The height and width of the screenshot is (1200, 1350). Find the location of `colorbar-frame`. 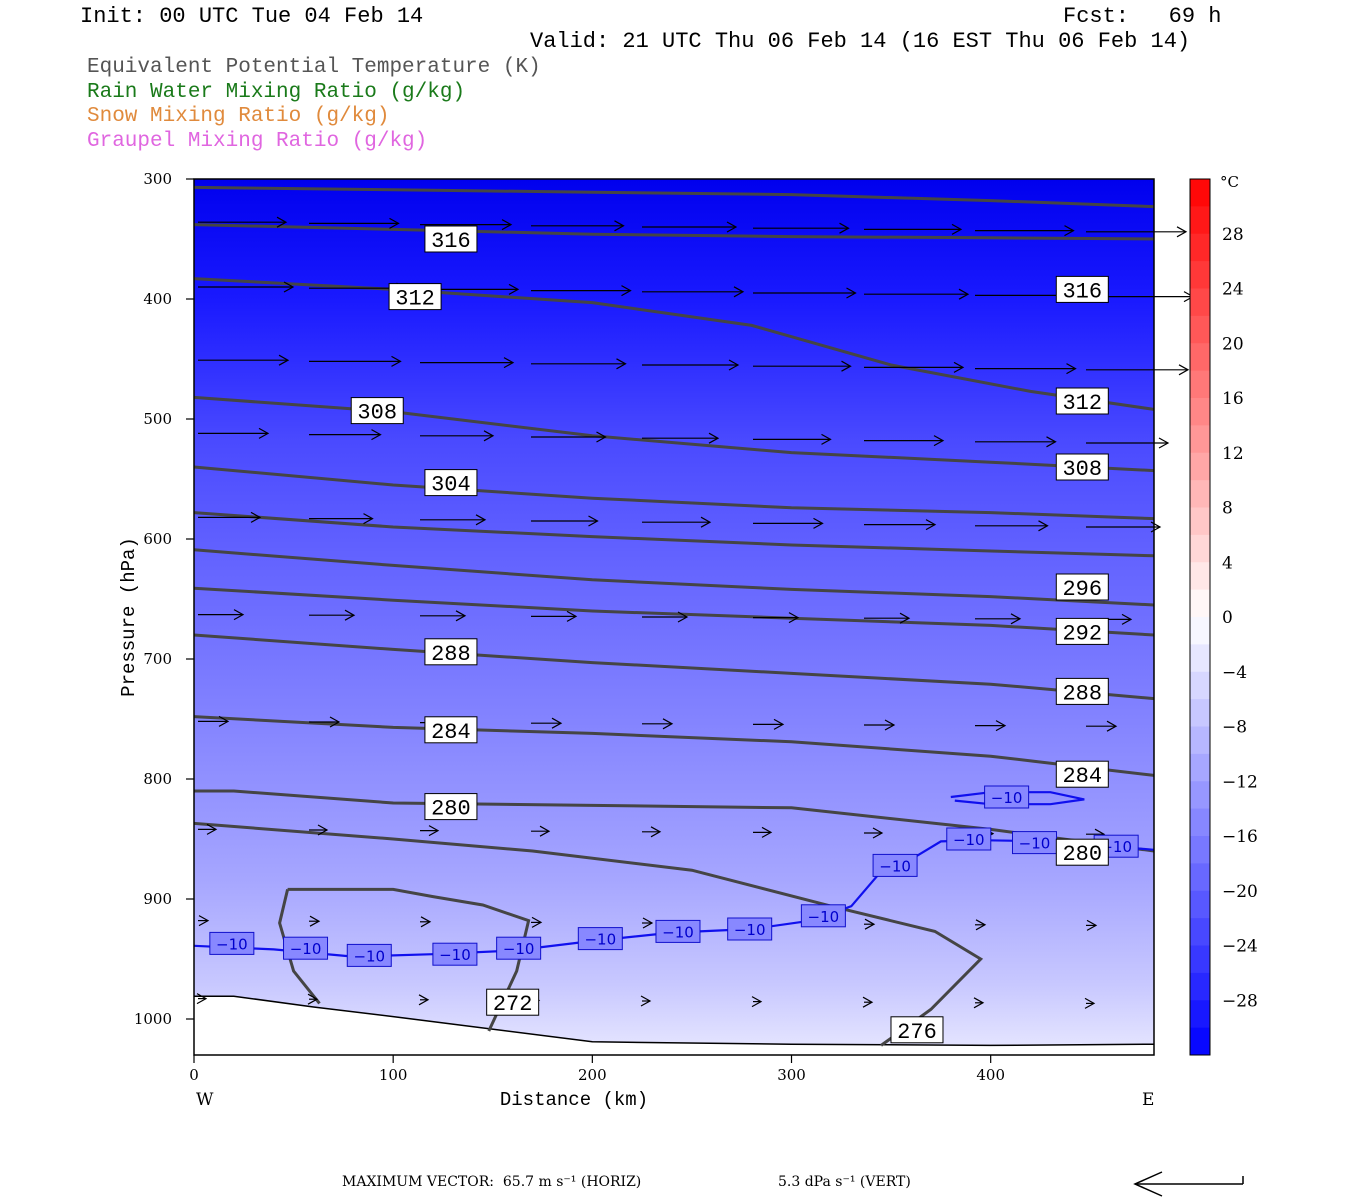

colorbar-frame is located at coordinates (1200, 617).